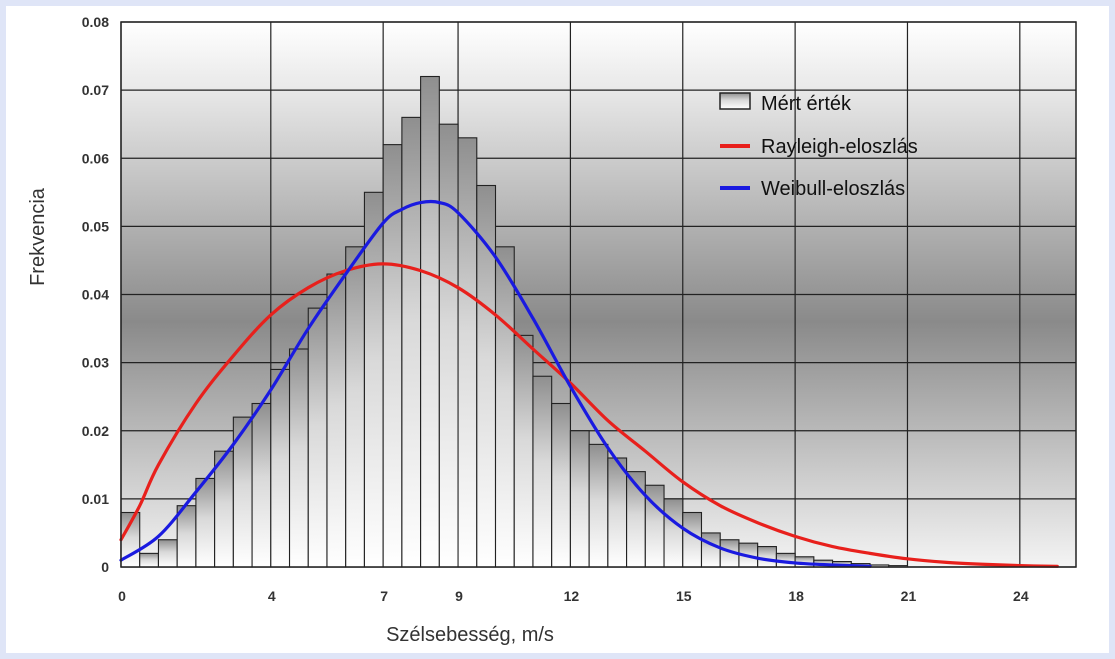 The image size is (1115, 659). What do you see at coordinates (839, 147) in the screenshot?
I see `legend-label-rayleigh: Rayleigh-eloszlás` at bounding box center [839, 147].